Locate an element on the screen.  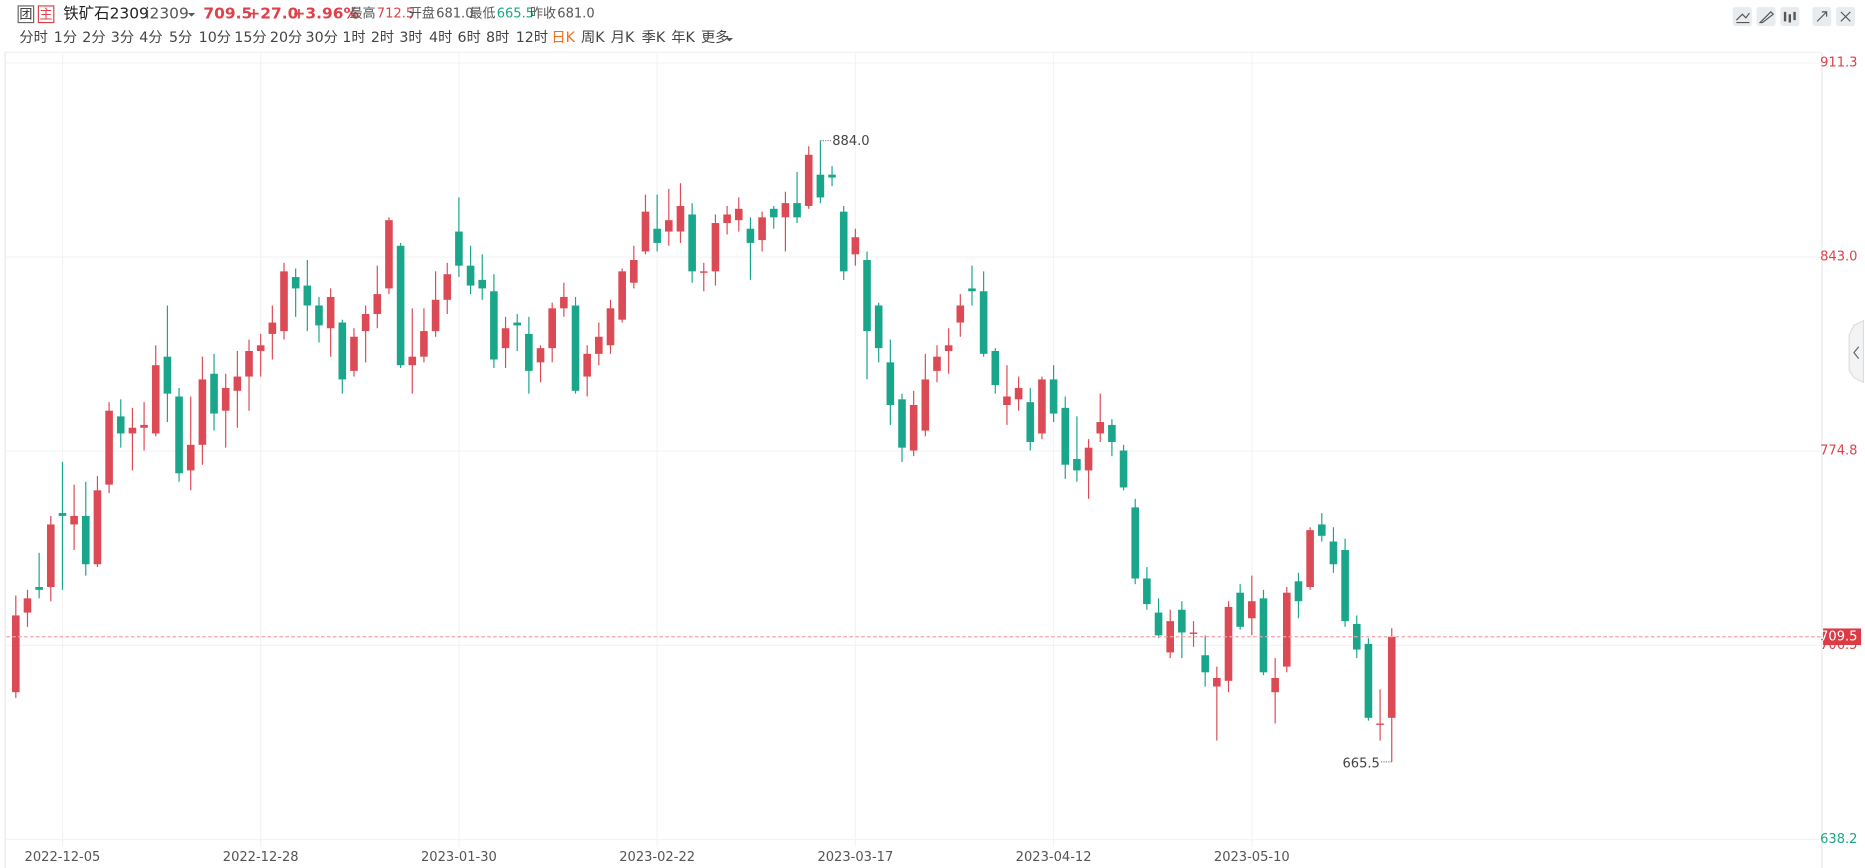
period-tab: 更多 is located at coordinates (715, 37).